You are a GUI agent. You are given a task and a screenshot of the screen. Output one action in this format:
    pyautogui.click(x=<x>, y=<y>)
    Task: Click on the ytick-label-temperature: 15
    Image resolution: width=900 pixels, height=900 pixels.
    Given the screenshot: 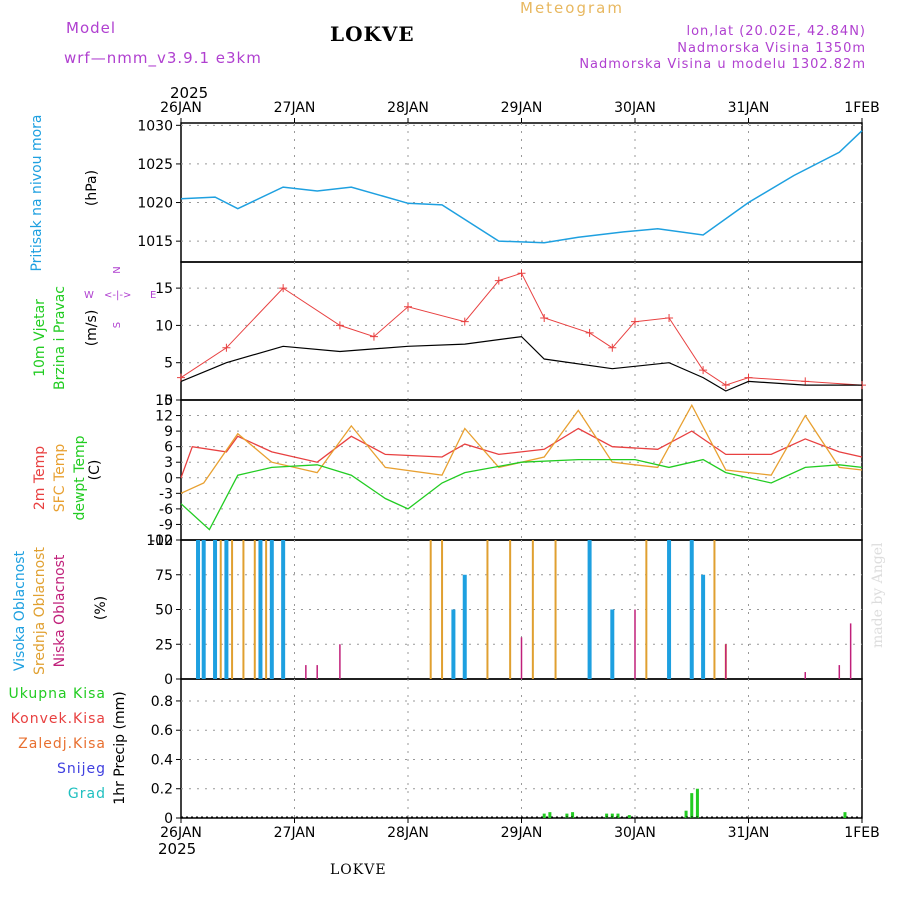 What is the action you would take?
    pyautogui.click(x=164, y=401)
    